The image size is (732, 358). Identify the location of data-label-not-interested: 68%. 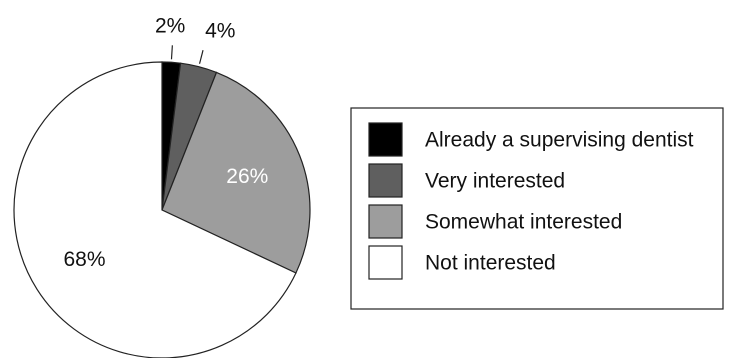
(85, 259).